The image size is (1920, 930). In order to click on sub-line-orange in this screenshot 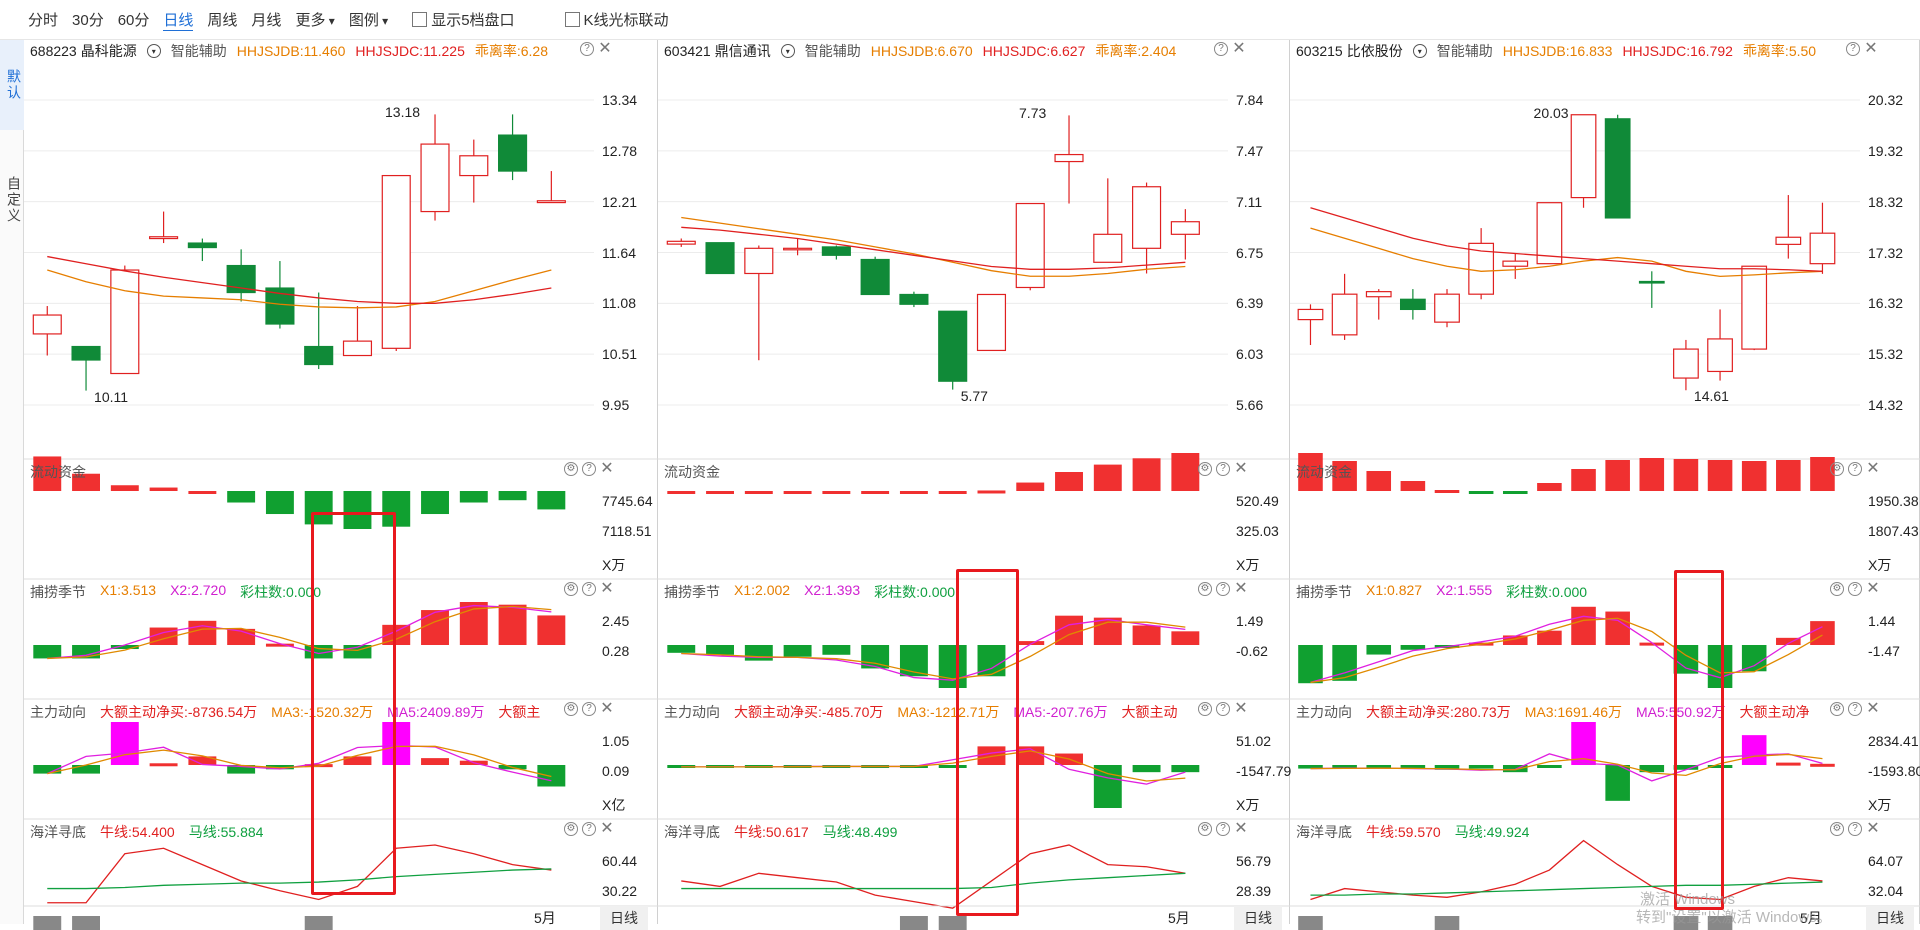, I will do `click(933, 650)`.